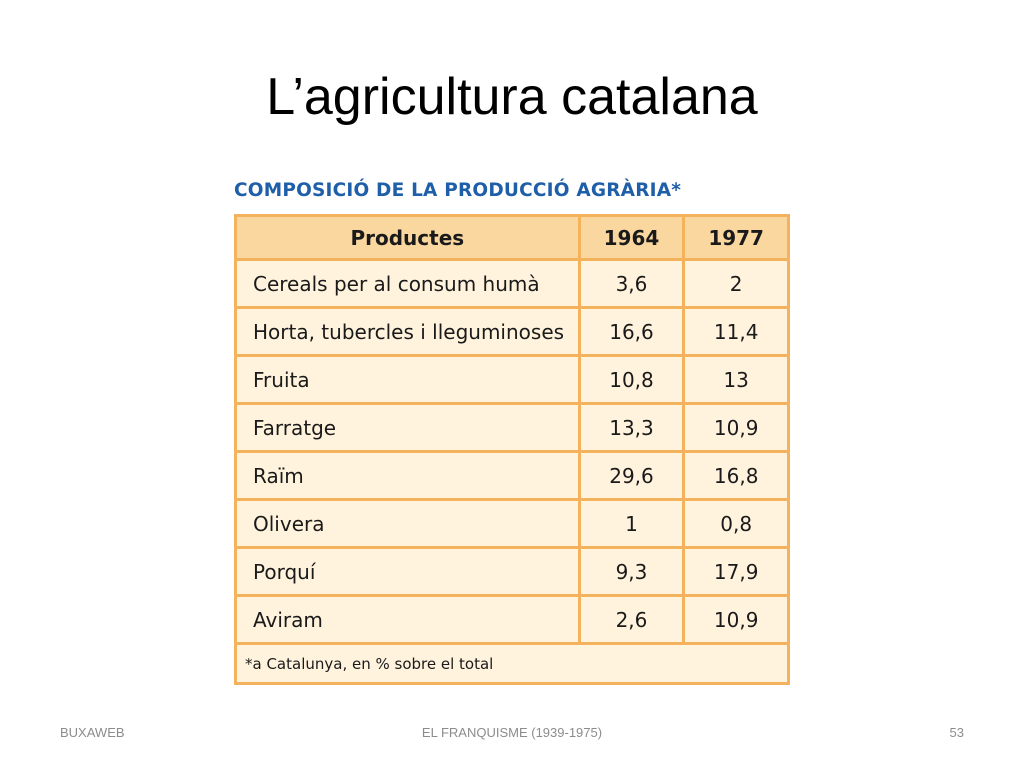 Image resolution: width=1024 pixels, height=768 pixels. What do you see at coordinates (736, 237) in the screenshot?
I see `column-header-1977: 1977` at bounding box center [736, 237].